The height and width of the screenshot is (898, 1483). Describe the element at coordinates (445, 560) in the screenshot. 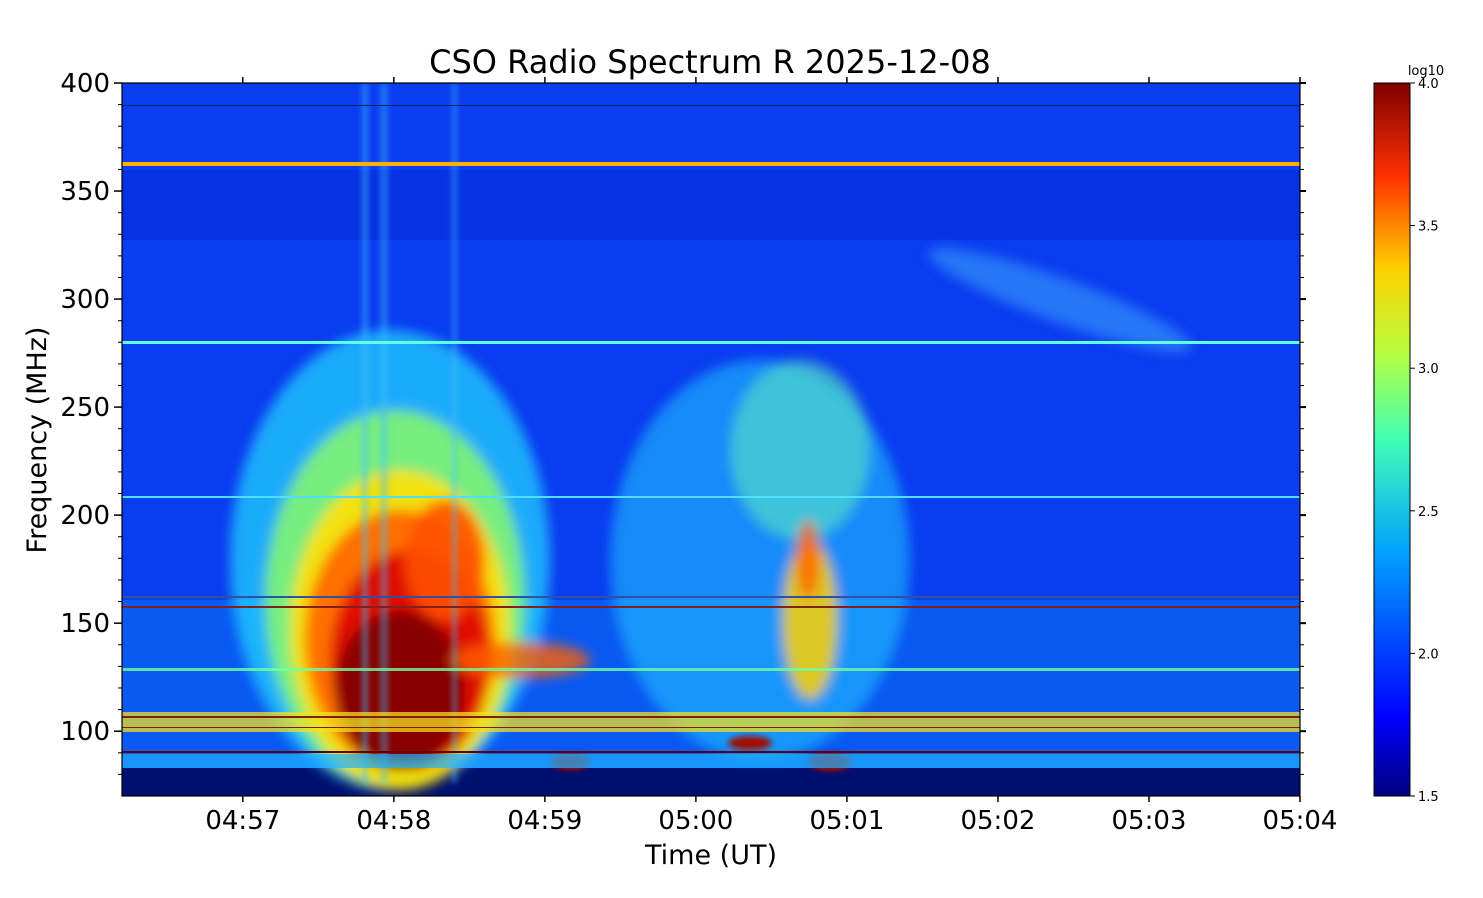

I see `burst-upper-red` at that location.